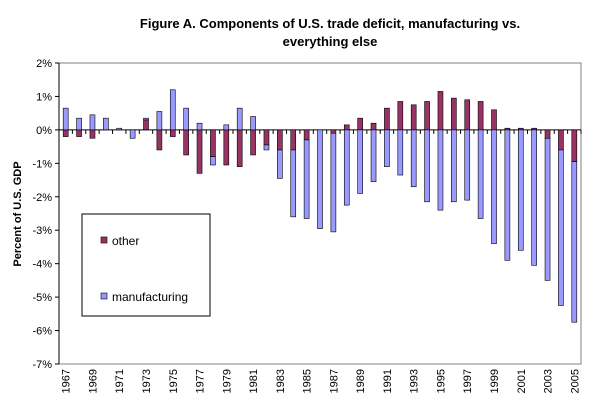 The image size is (600, 414). What do you see at coordinates (440, 111) in the screenshot?
I see `bar-other-1995` at bounding box center [440, 111].